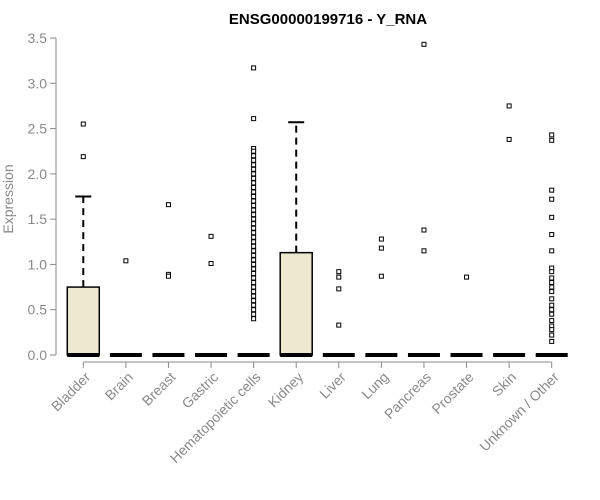 The image size is (600, 500). What do you see at coordinates (159, 389) in the screenshot?
I see `x-tick-label: Breast` at bounding box center [159, 389].